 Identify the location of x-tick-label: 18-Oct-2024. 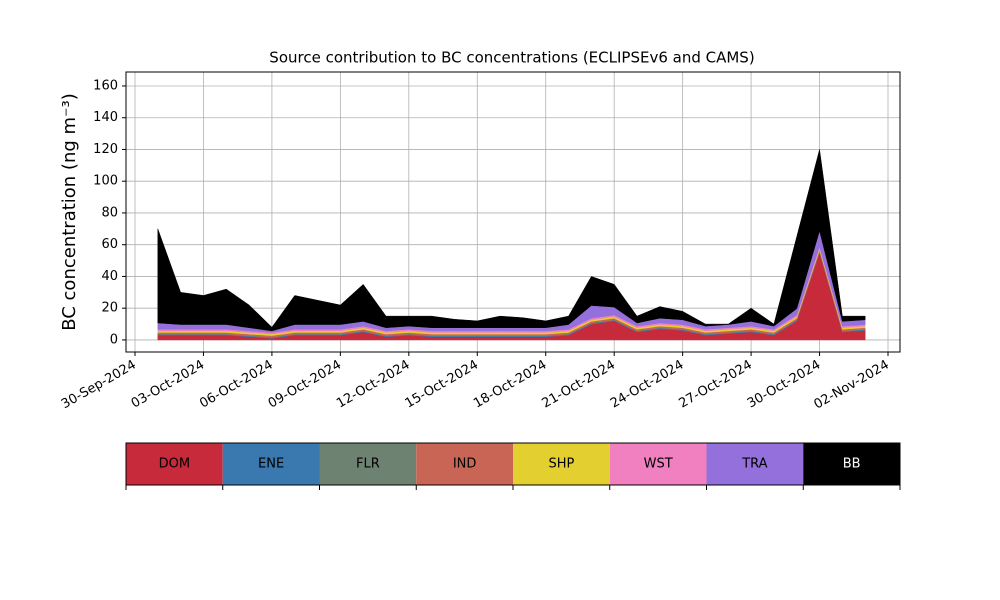
(510, 385).